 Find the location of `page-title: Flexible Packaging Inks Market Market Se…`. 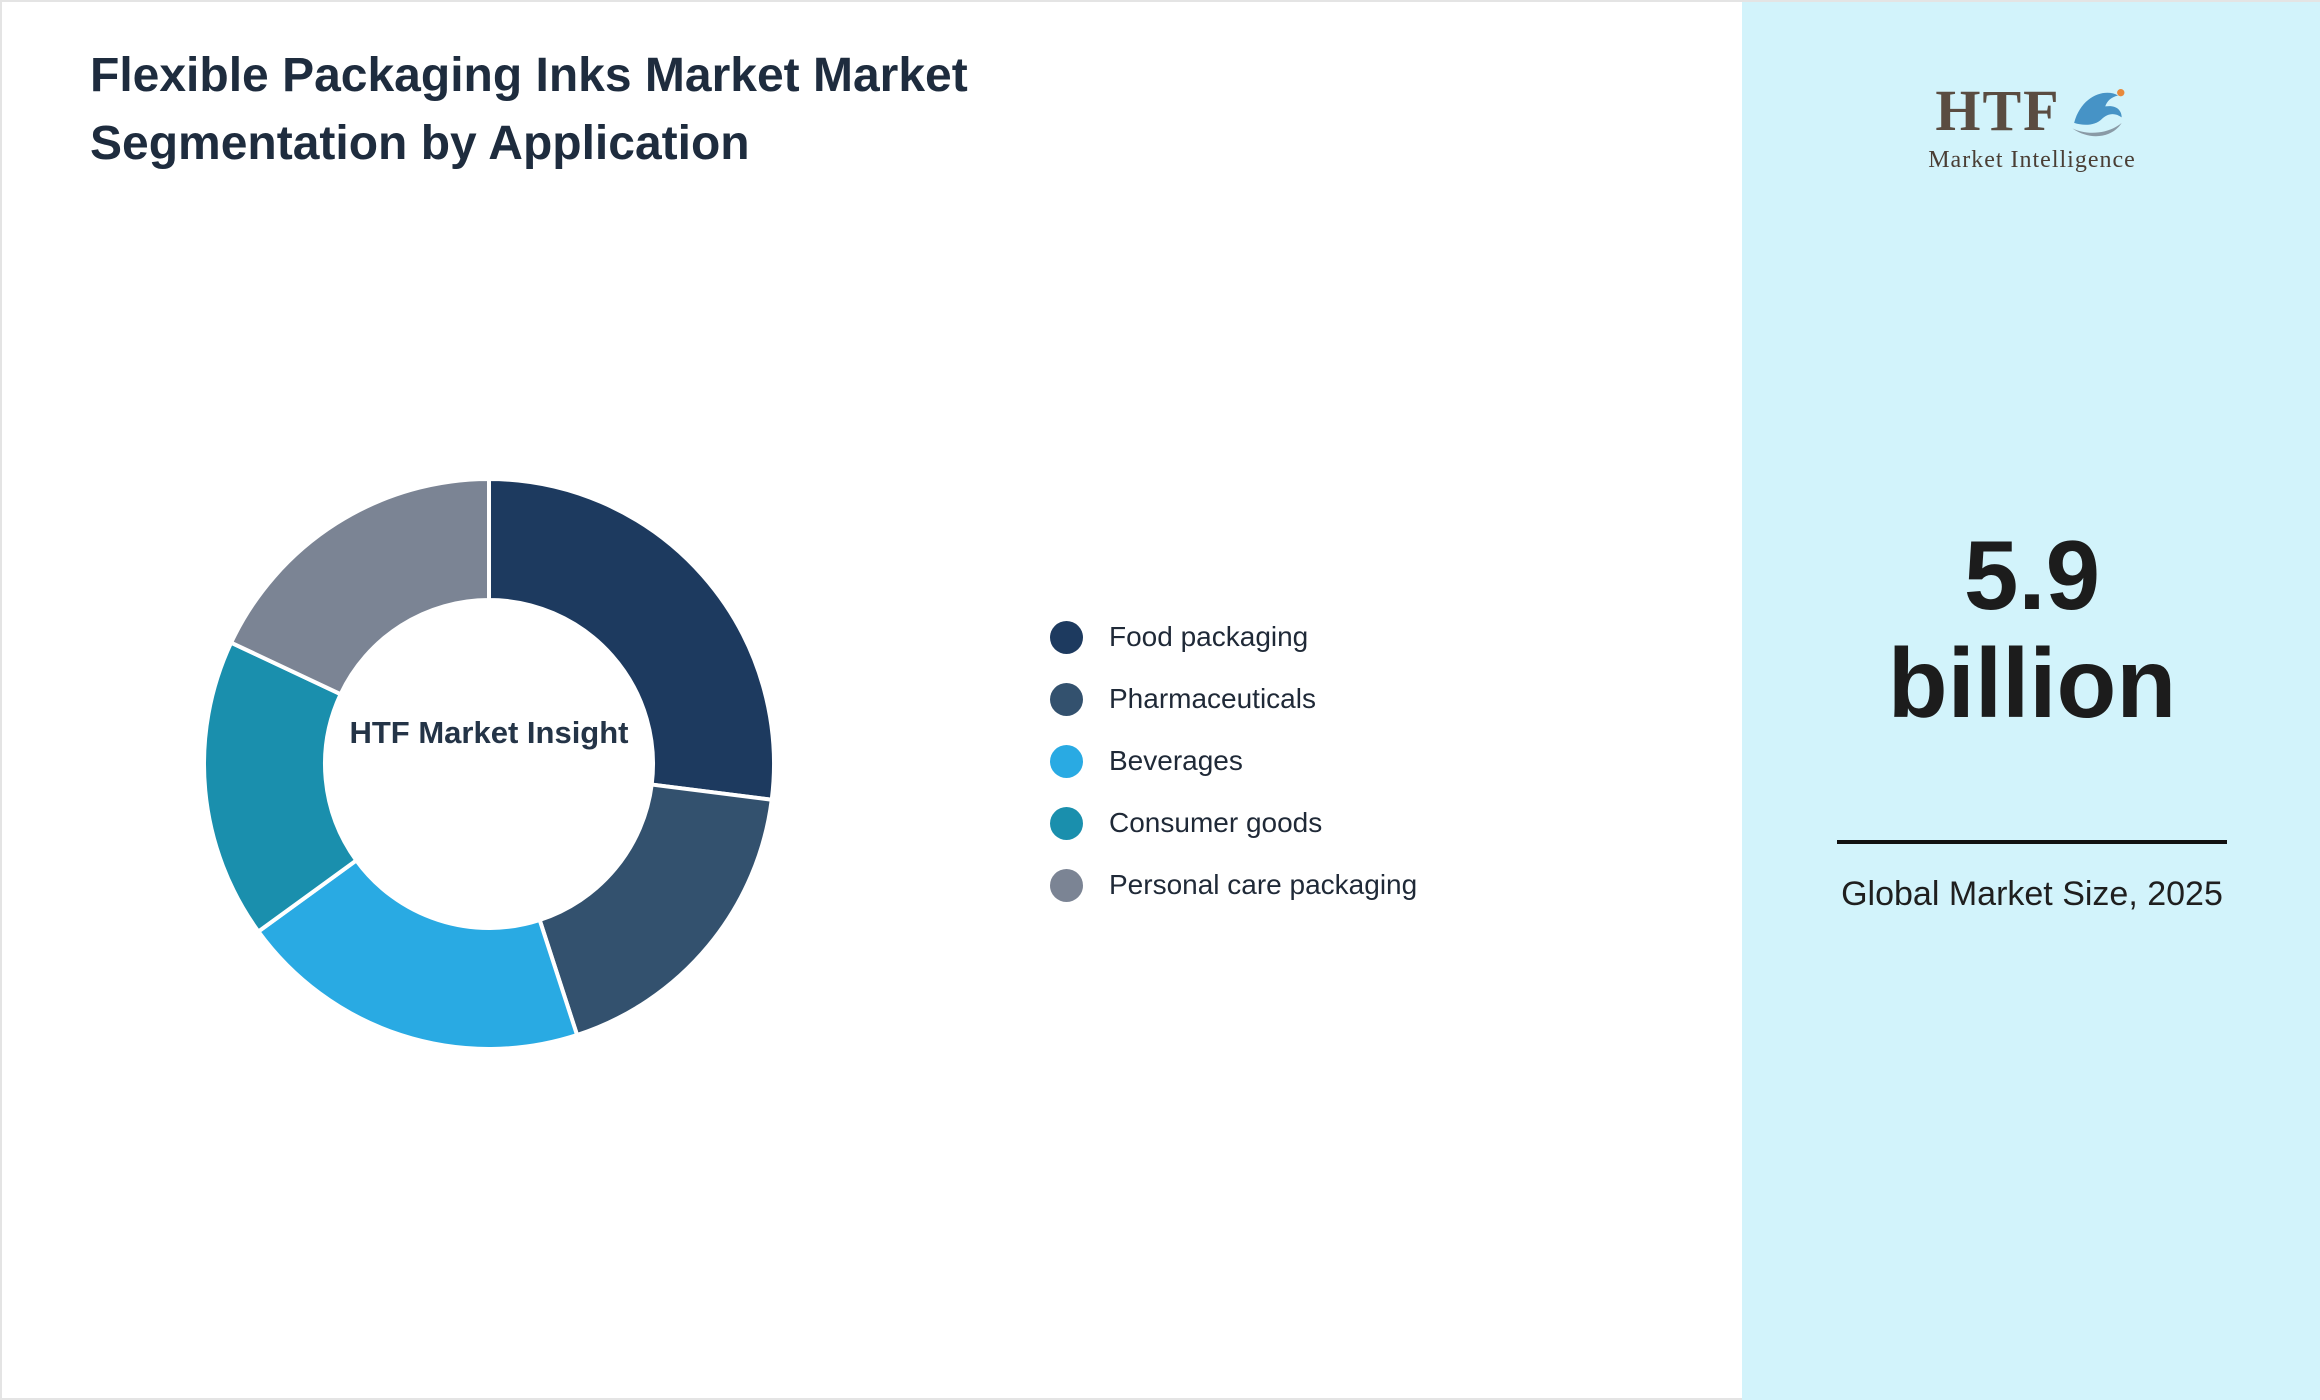

page-title: Flexible Packaging Inks Market Market Se… is located at coordinates (529, 110).